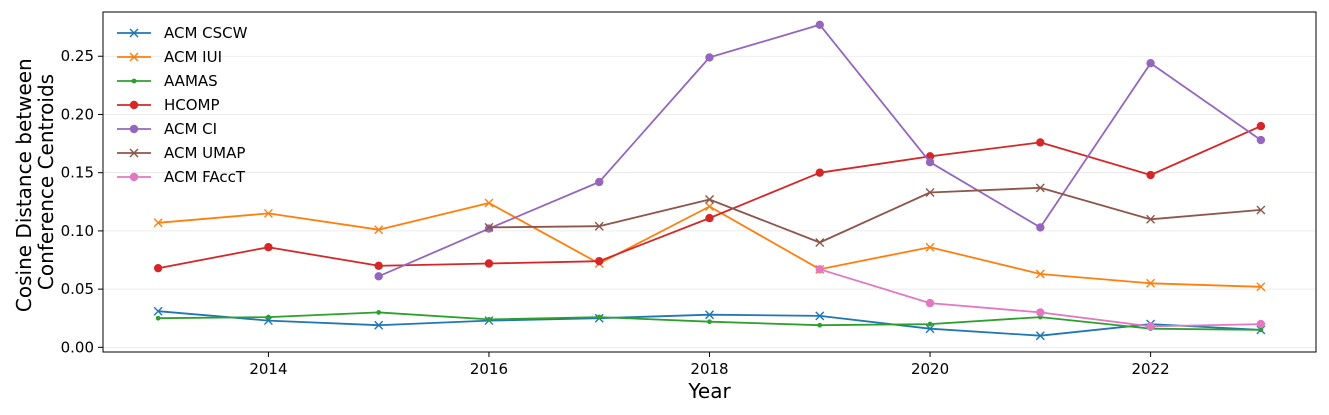 The image size is (1329, 415). What do you see at coordinates (1040, 298) in the screenshot?
I see `series-acm-facct` at bounding box center [1040, 298].